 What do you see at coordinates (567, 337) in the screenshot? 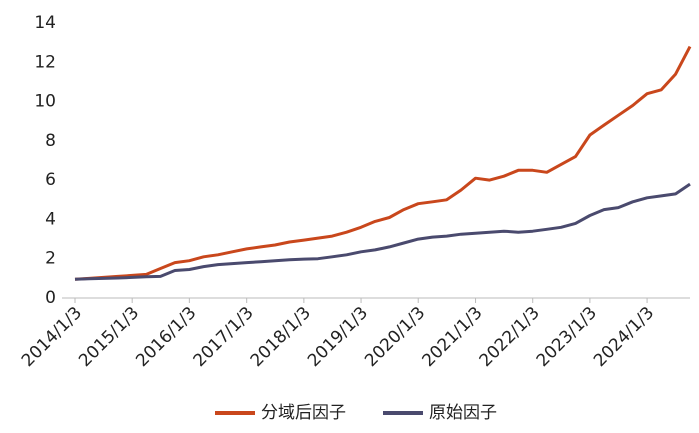
I see `x-tick-label: 2023/1/3` at bounding box center [567, 337].